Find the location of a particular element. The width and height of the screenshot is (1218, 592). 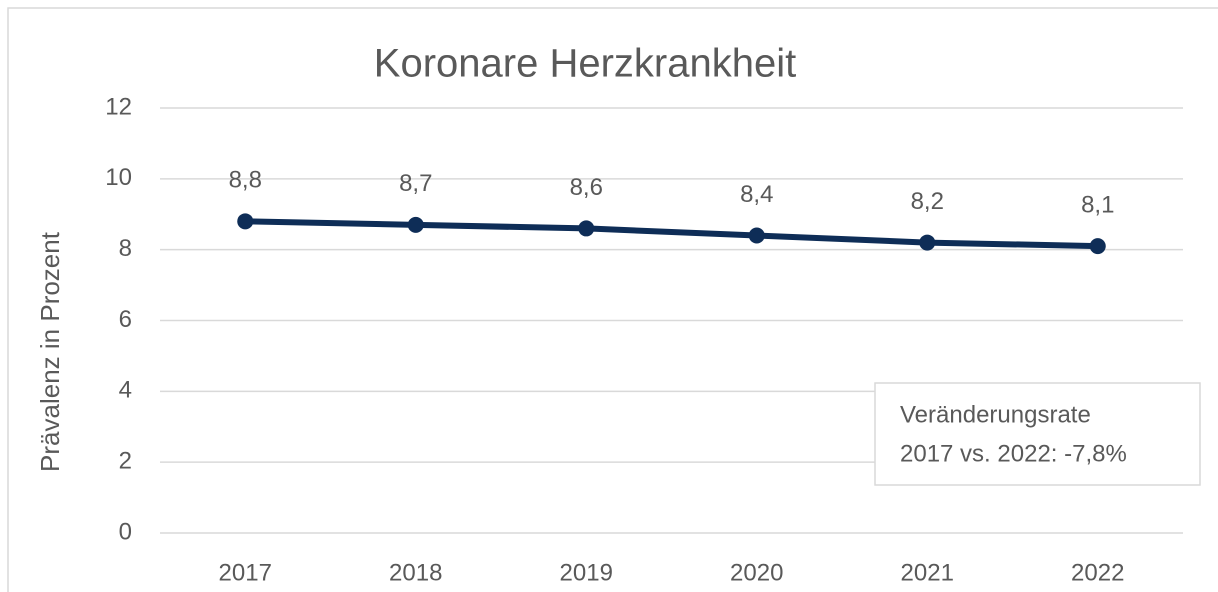

x-tick-label: 2021 is located at coordinates (927, 572).